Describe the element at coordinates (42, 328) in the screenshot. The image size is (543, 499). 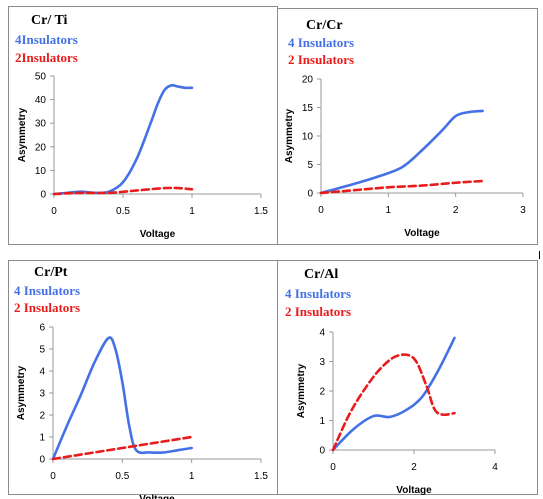
I see `y-tick-label: 6` at that location.